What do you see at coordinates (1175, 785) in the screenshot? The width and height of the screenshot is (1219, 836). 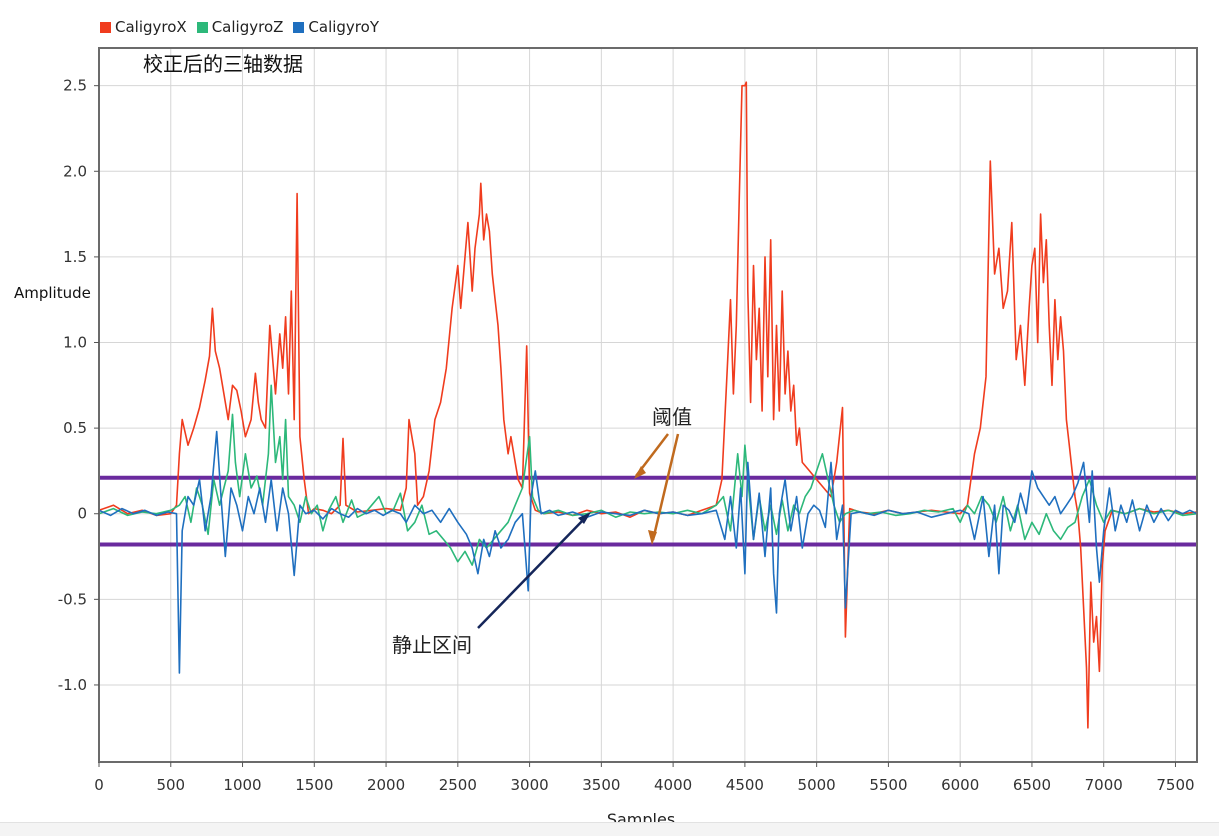 I see `x-tick-label: 7500` at bounding box center [1175, 785].